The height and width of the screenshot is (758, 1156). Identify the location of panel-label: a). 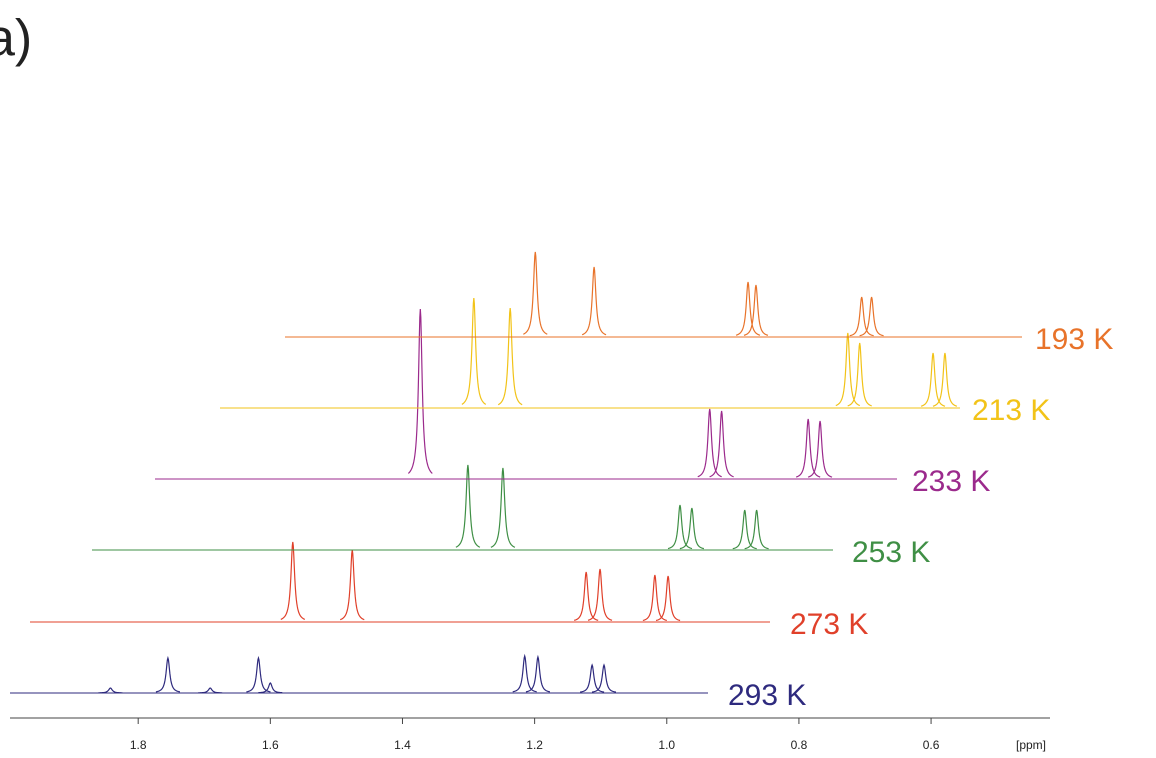
(16, 39).